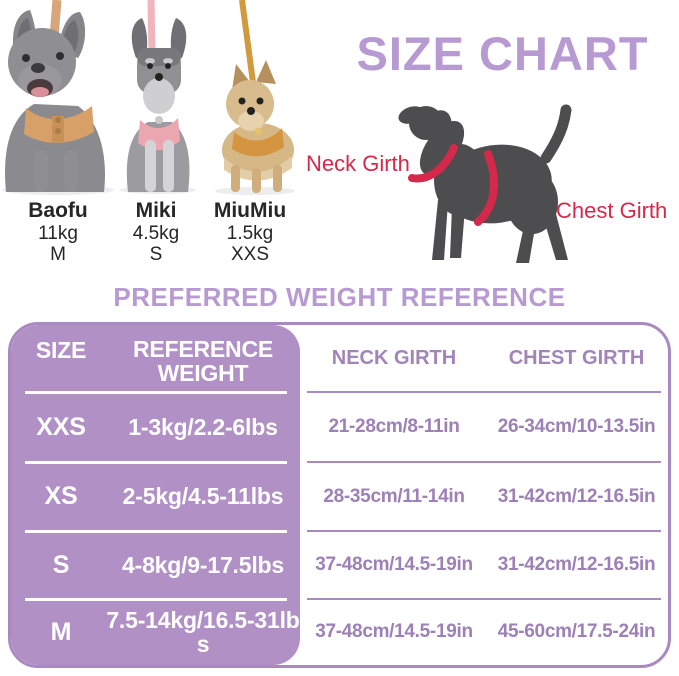  Describe the element at coordinates (358, 163) in the screenshot. I see `neck-girth-label: Neck Girth` at that location.